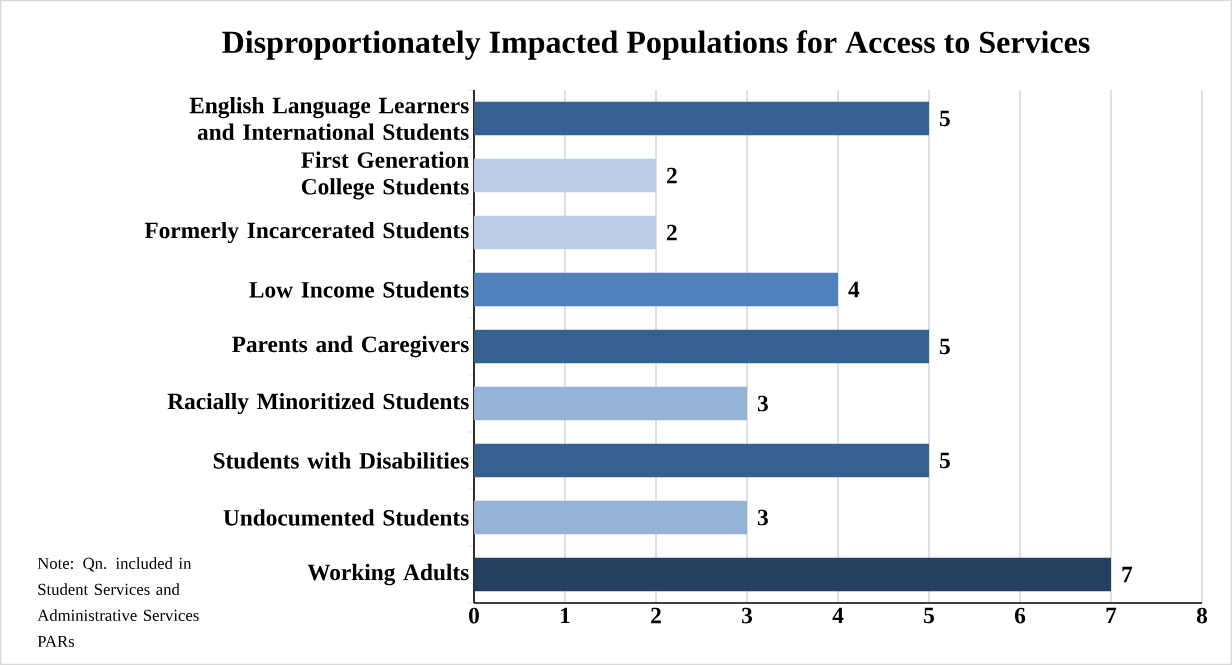  Describe the element at coordinates (565, 615) in the screenshot. I see `x-tick-label: 1` at that location.